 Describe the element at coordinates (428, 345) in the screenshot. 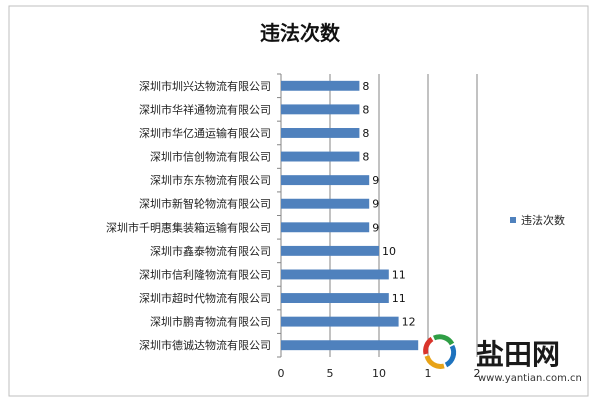

I see `logo-swirl-red` at that location.